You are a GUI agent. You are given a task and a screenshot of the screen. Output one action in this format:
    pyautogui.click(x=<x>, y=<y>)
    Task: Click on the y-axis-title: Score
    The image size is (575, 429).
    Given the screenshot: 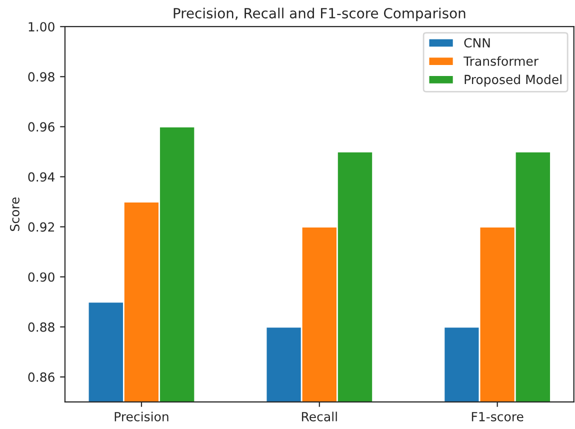 What is the action you would take?
    pyautogui.click(x=15, y=214)
    